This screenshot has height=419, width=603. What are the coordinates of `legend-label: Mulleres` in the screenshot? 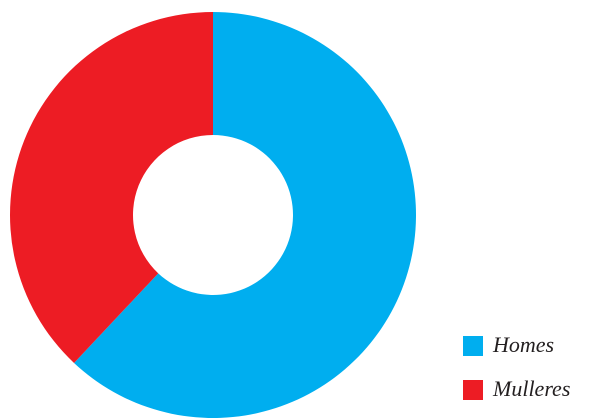 It's located at (531, 388).